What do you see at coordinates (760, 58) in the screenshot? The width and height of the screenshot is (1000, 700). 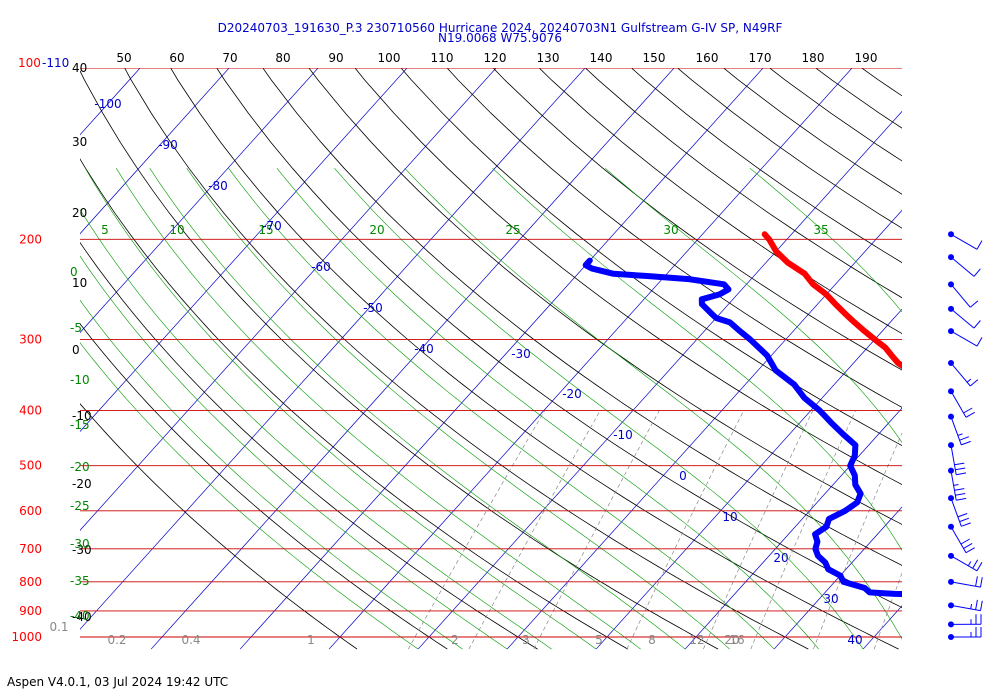 I see `top-tick-label: 170` at bounding box center [760, 58].